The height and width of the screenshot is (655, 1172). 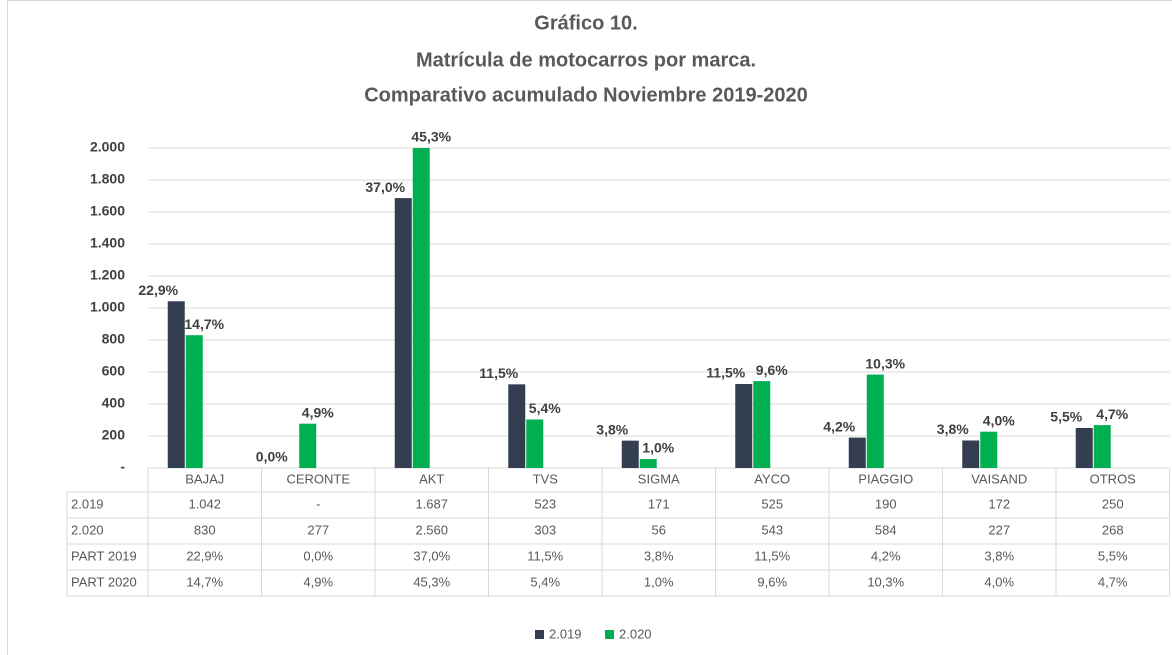 I want to click on table-cell: -, so click(x=318, y=503).